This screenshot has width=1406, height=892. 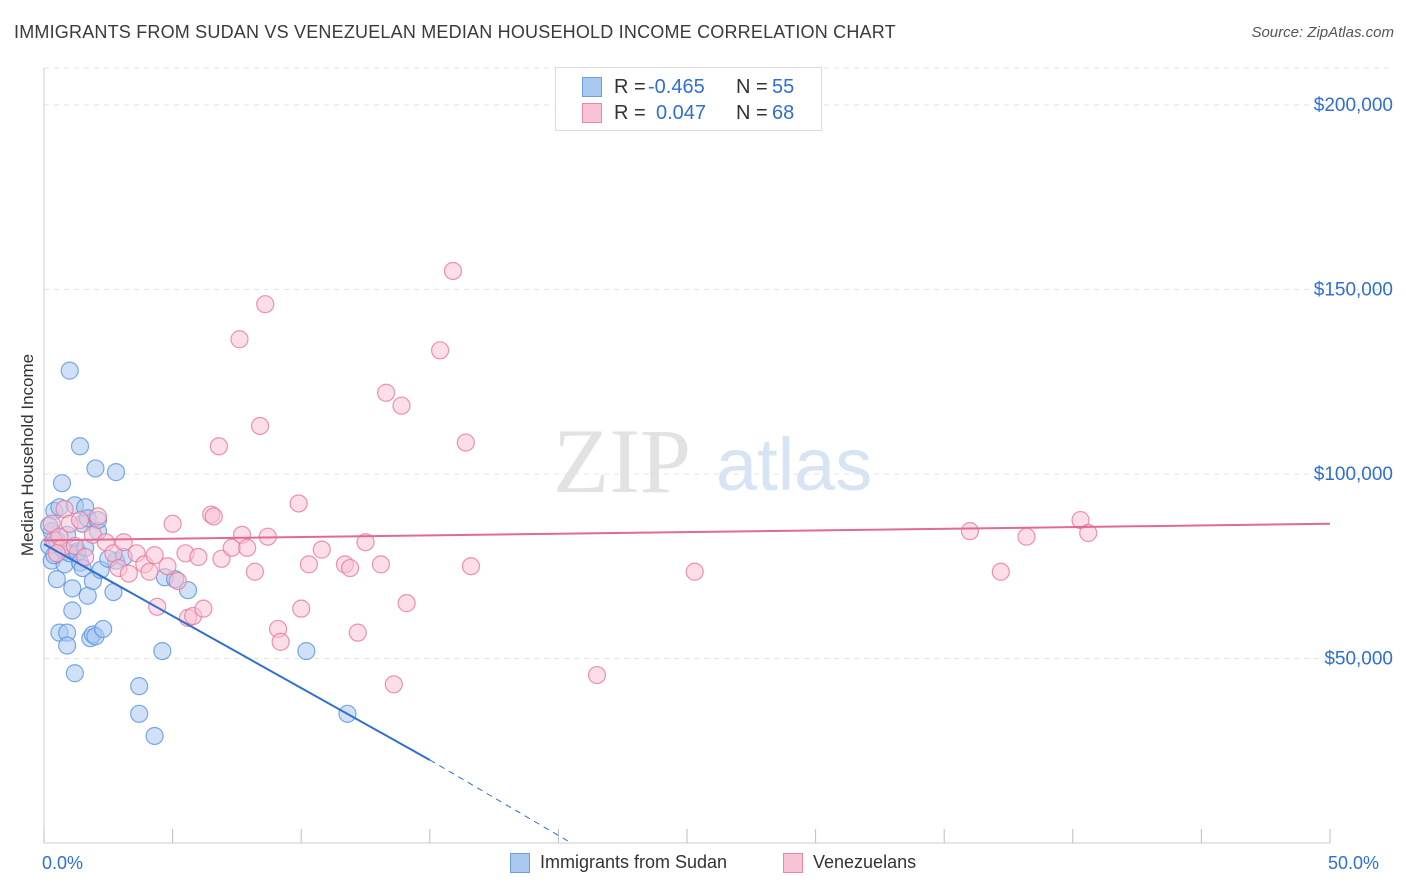 What do you see at coordinates (1353, 105) in the screenshot?
I see `y-tick-label: $200,000` at bounding box center [1353, 105].